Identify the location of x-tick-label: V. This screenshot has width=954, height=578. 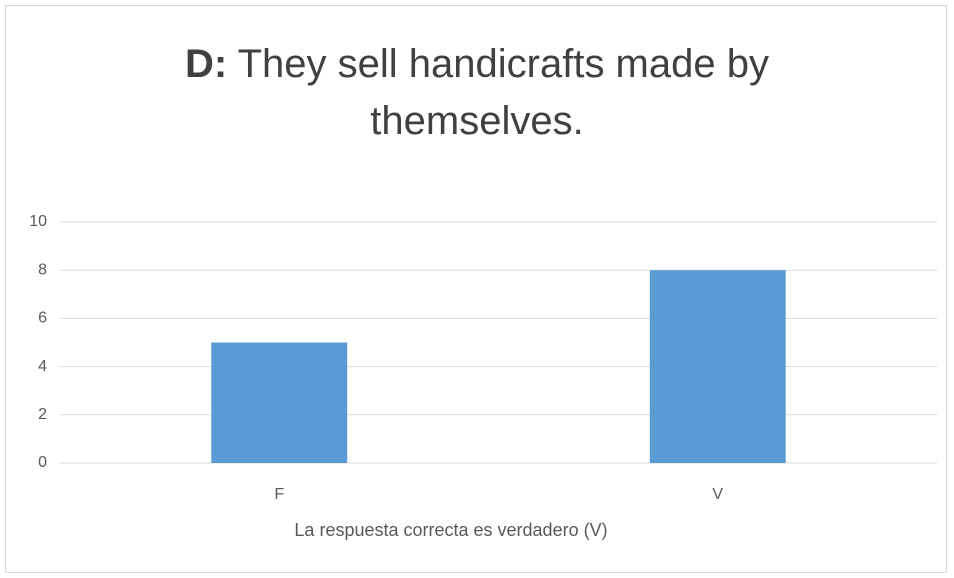
(717, 494).